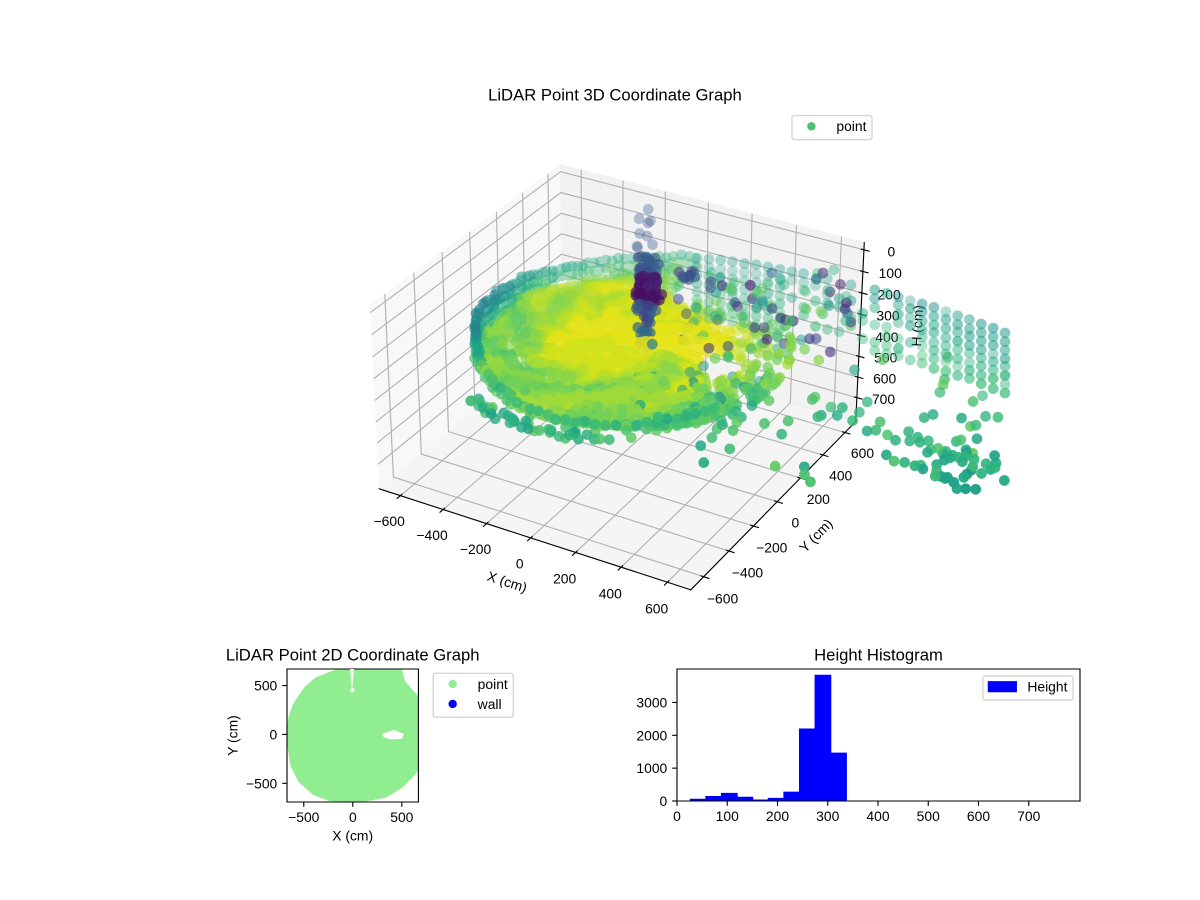 This screenshot has width=1200, height=900. Describe the element at coordinates (489, 704) in the screenshot. I see `svg-text: wall` at that location.